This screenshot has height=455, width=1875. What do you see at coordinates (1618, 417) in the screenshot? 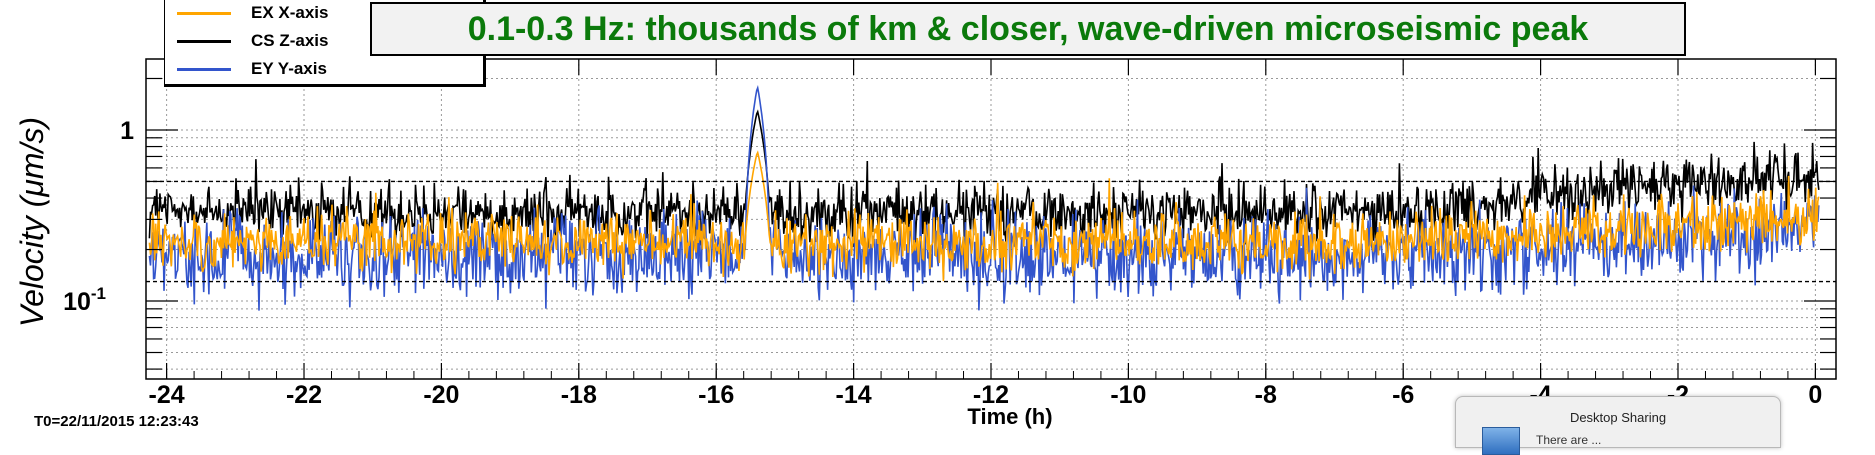
I see `notification-title: Desktop Sharing` at bounding box center [1618, 417].